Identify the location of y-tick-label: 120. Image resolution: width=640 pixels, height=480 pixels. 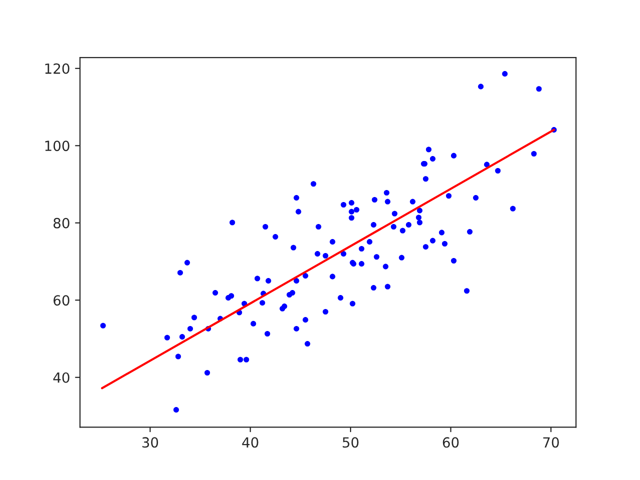
(57, 68).